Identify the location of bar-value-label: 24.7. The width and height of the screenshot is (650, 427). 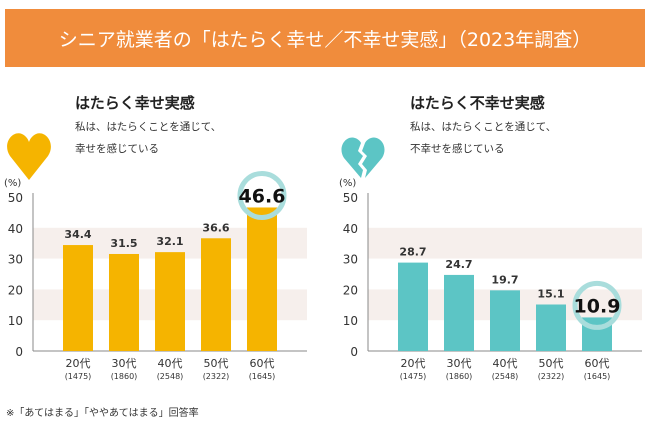
(458, 264).